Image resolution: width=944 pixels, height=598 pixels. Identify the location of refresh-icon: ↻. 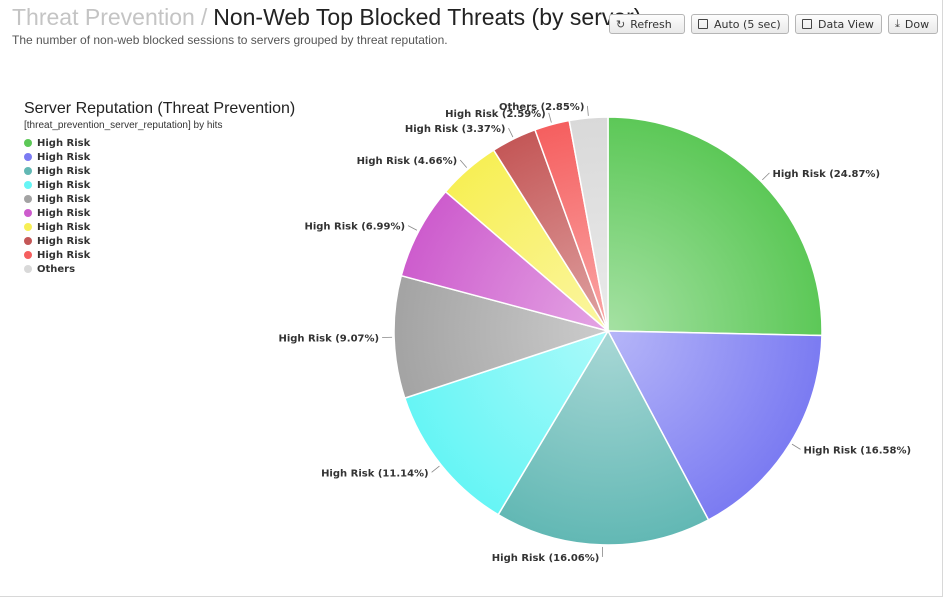
(621, 24).